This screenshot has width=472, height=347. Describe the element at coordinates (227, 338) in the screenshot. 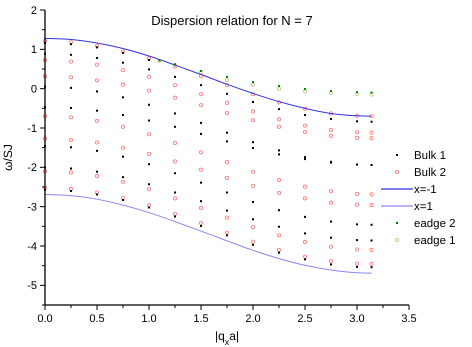

I see `x-axis-title: |q$_{x}$a|` at that location.